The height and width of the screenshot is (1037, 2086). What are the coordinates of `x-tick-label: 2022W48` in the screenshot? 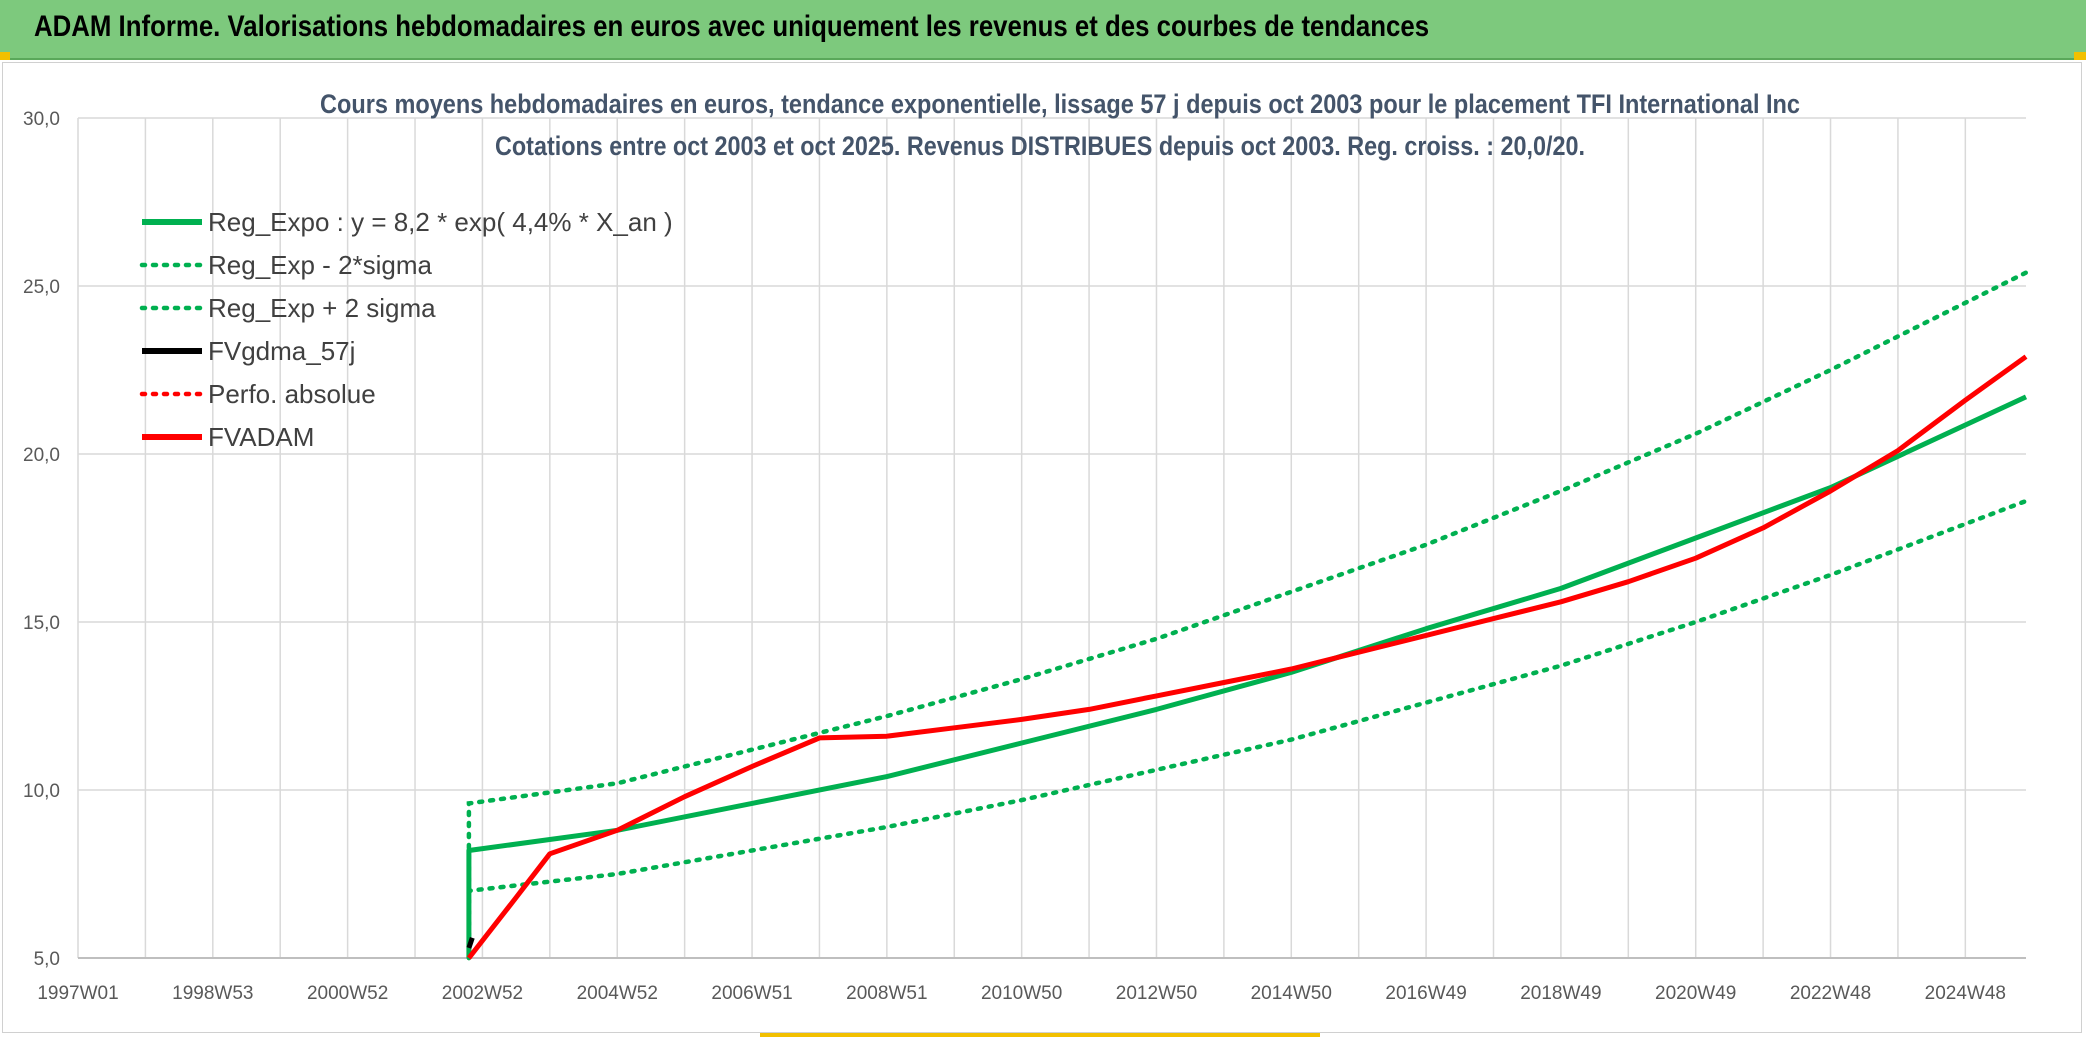 It's located at (1830, 993).